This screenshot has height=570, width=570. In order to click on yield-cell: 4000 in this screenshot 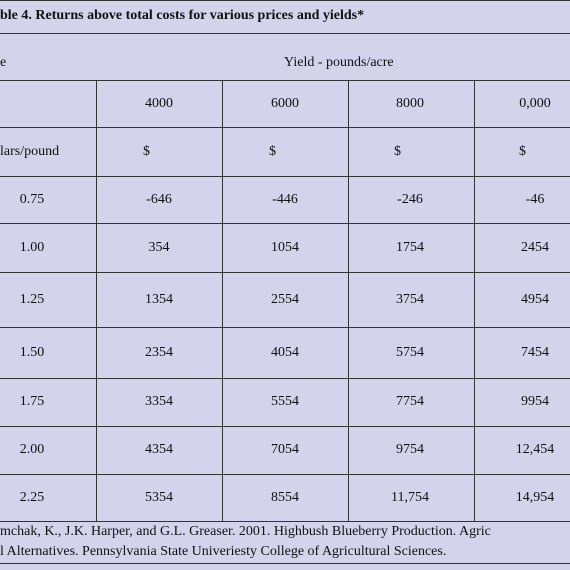, I will do `click(159, 103)`.